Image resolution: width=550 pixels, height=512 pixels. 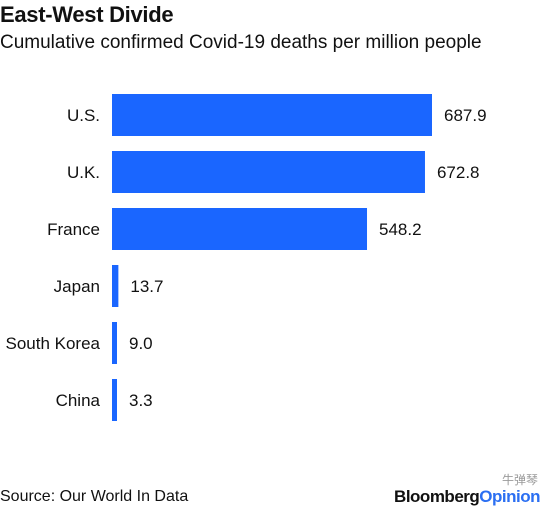 I want to click on value-label: 672.8, so click(x=458, y=172).